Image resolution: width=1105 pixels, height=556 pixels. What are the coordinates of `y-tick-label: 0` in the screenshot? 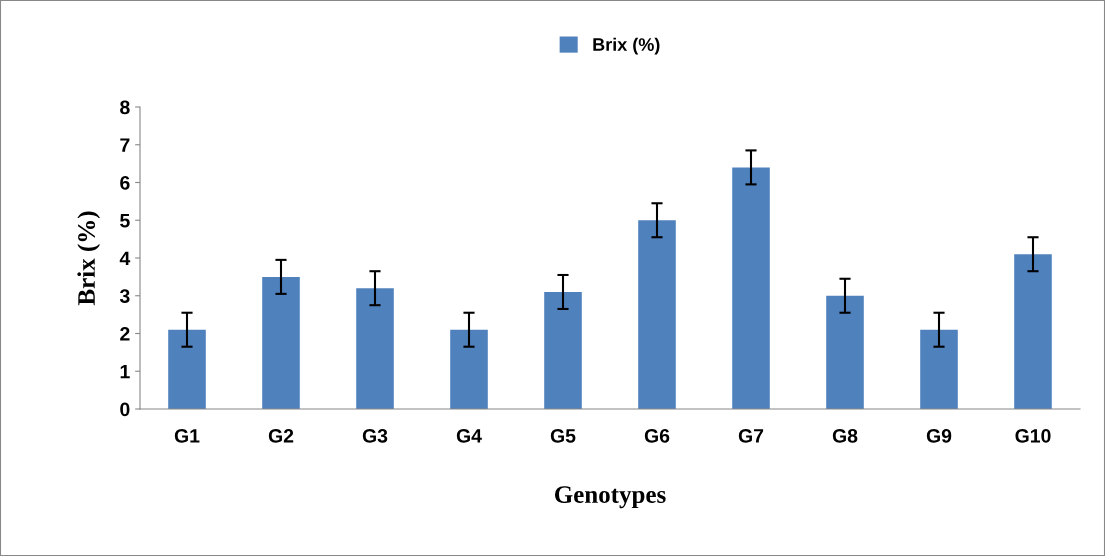 It's located at (125, 409).